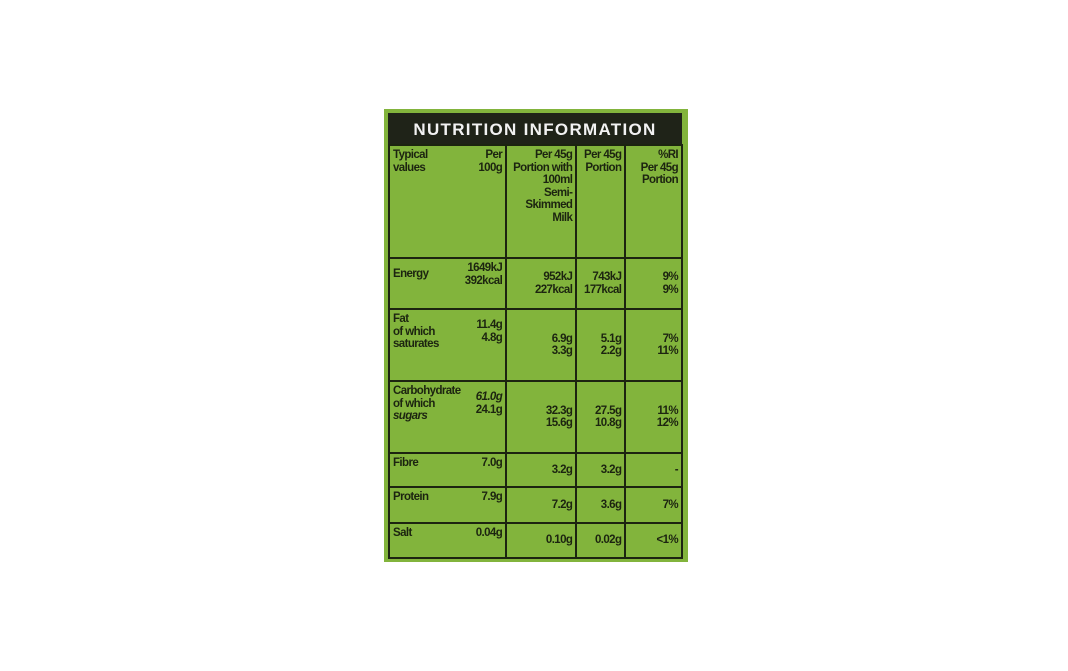  Describe the element at coordinates (562, 469) in the screenshot. I see `fibre-milk-value: 3.2g` at that location.